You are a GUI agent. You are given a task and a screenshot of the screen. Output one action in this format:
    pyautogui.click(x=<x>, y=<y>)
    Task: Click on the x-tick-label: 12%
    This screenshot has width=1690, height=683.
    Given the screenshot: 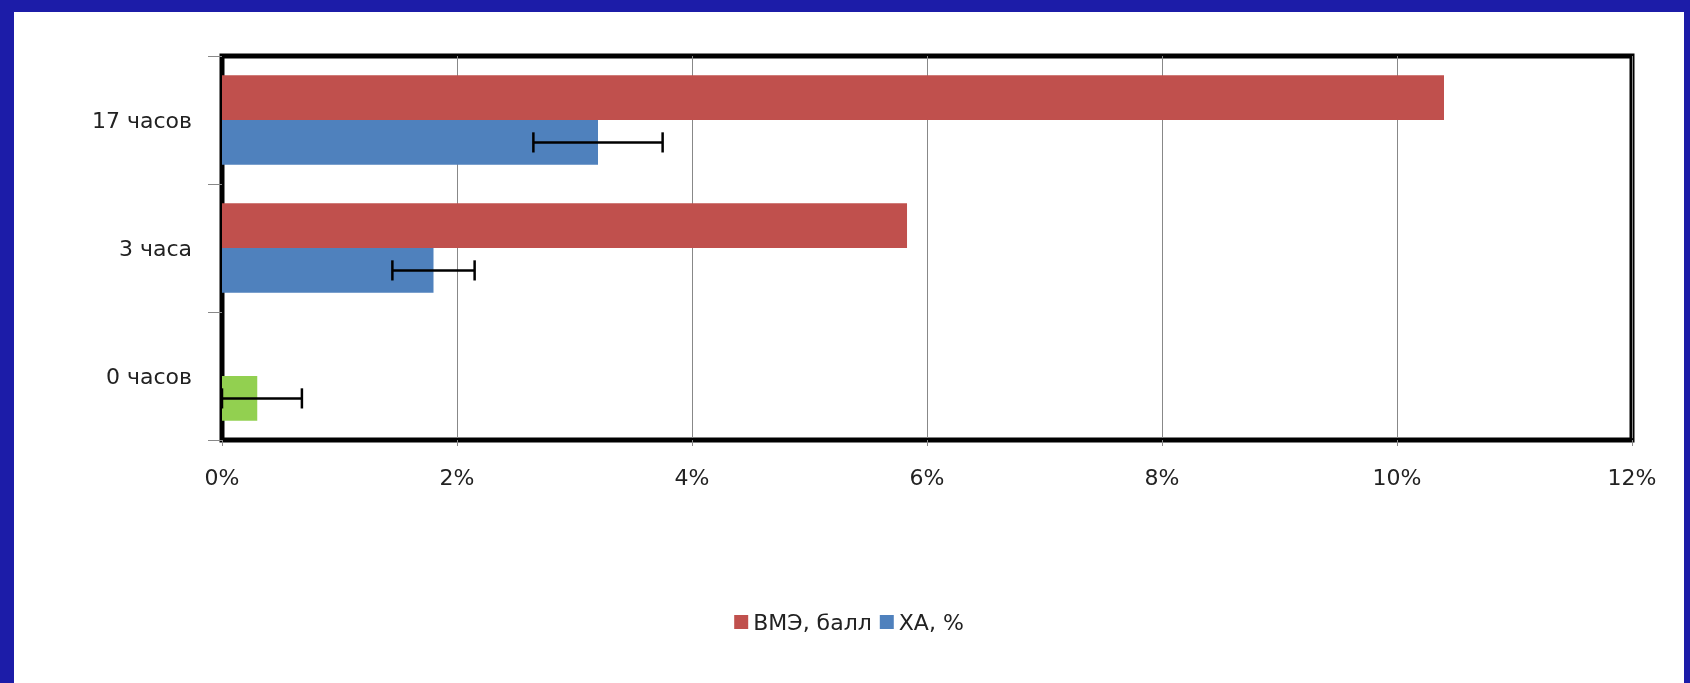 What is the action you would take?
    pyautogui.click(x=1632, y=477)
    